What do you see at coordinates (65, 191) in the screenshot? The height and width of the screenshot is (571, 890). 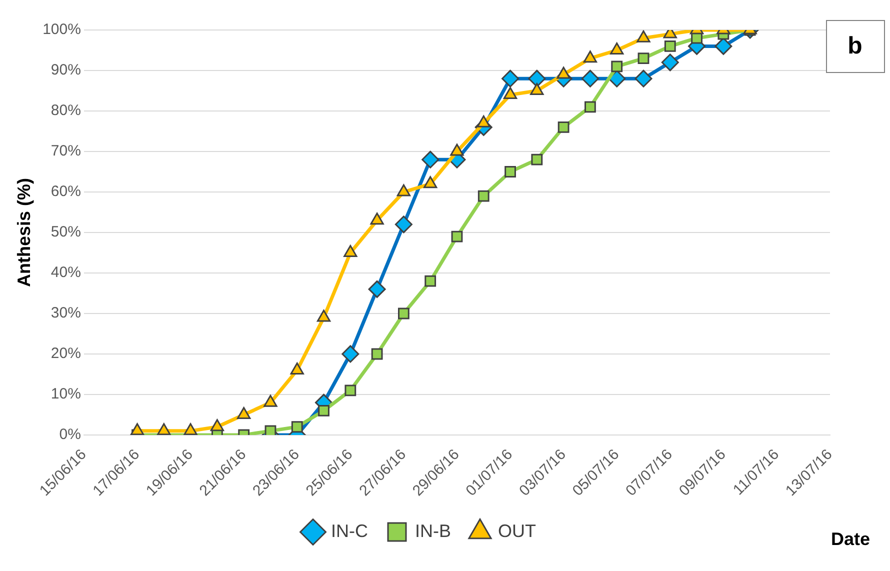 I see `y-tick-label: 60%` at bounding box center [65, 191].